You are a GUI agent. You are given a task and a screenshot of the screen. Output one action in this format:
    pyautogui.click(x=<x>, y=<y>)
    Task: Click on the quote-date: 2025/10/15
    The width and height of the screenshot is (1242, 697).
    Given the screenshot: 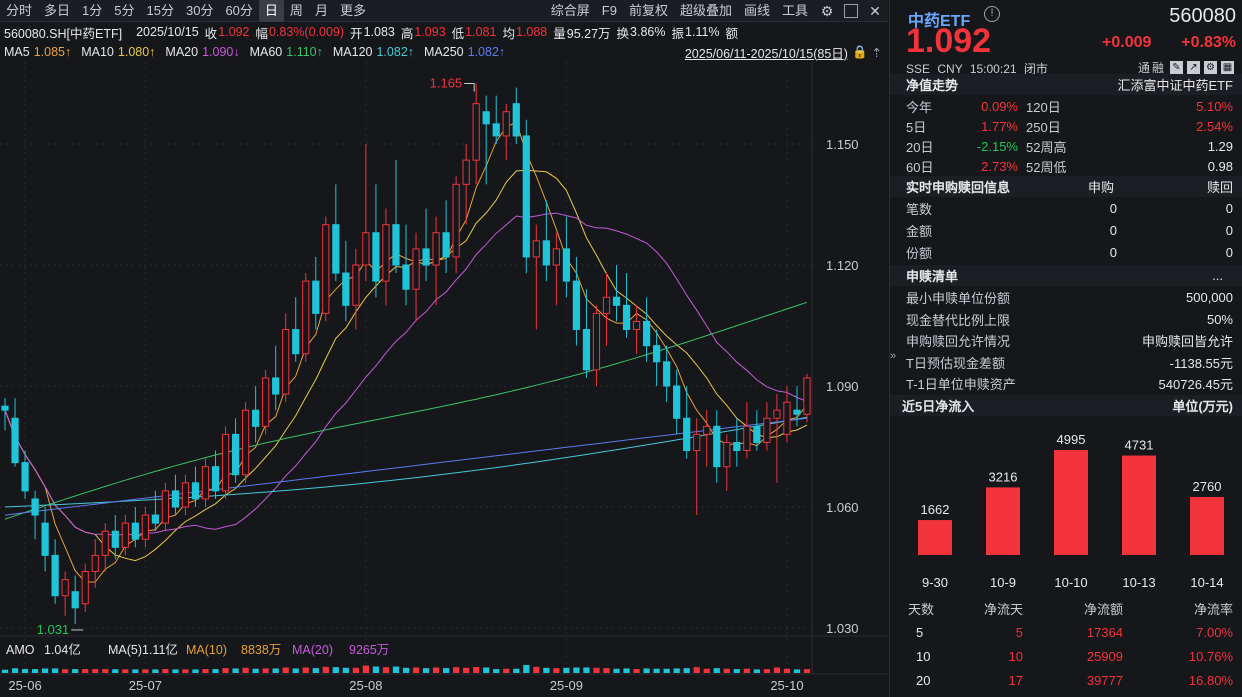 What is the action you would take?
    pyautogui.click(x=167, y=32)
    